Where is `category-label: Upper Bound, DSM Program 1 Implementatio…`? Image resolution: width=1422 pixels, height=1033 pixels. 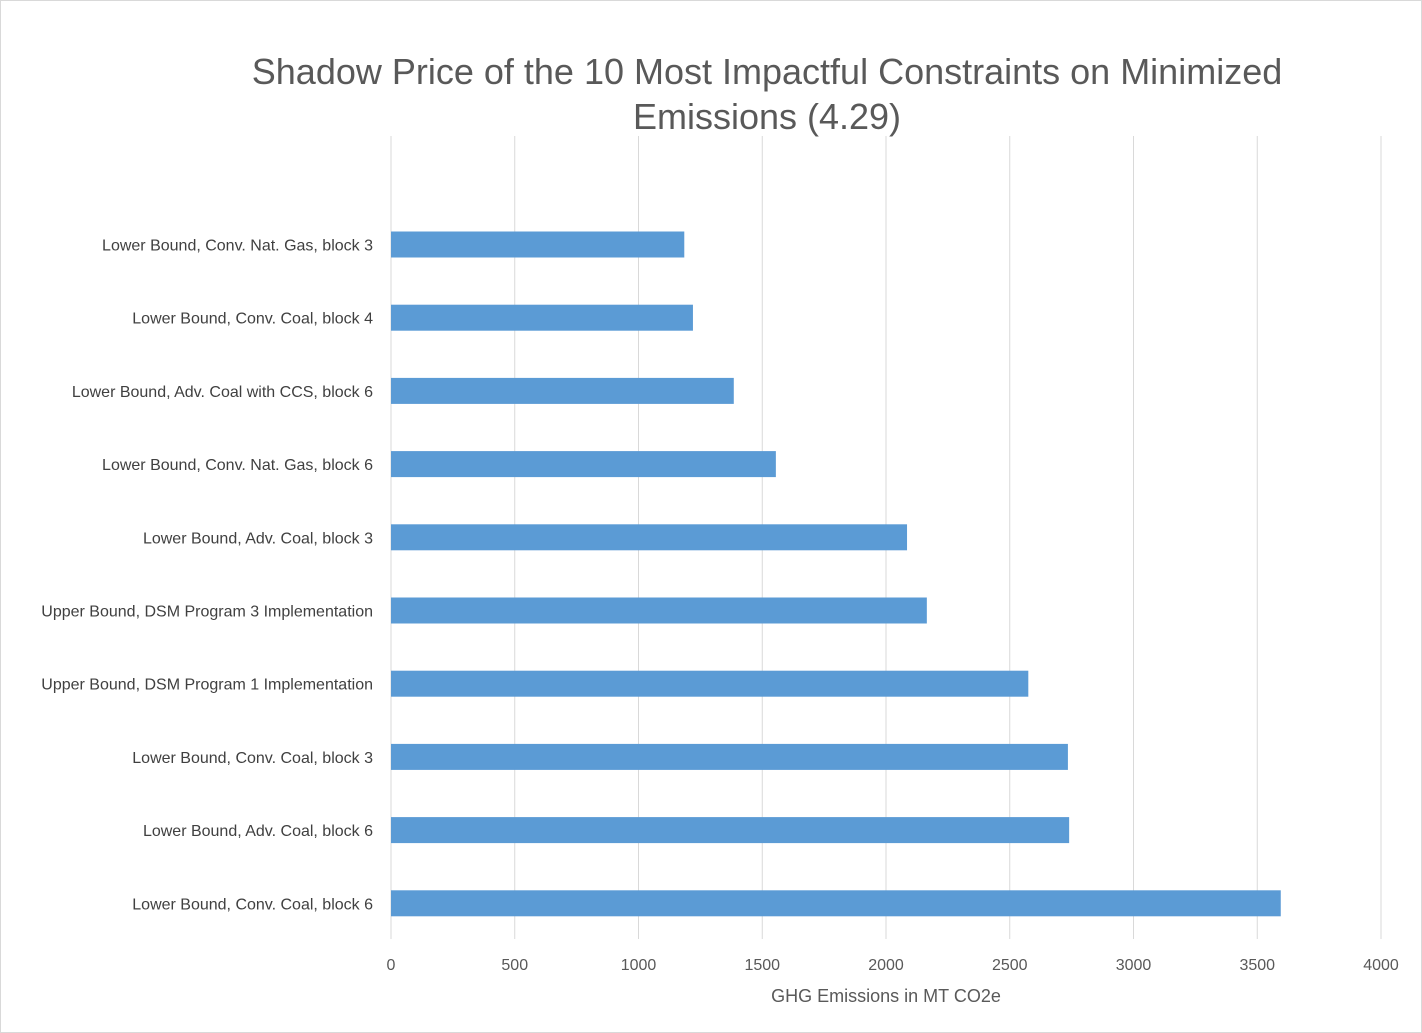 category-label: Upper Bound, DSM Program 1 Implementatio… is located at coordinates (207, 685).